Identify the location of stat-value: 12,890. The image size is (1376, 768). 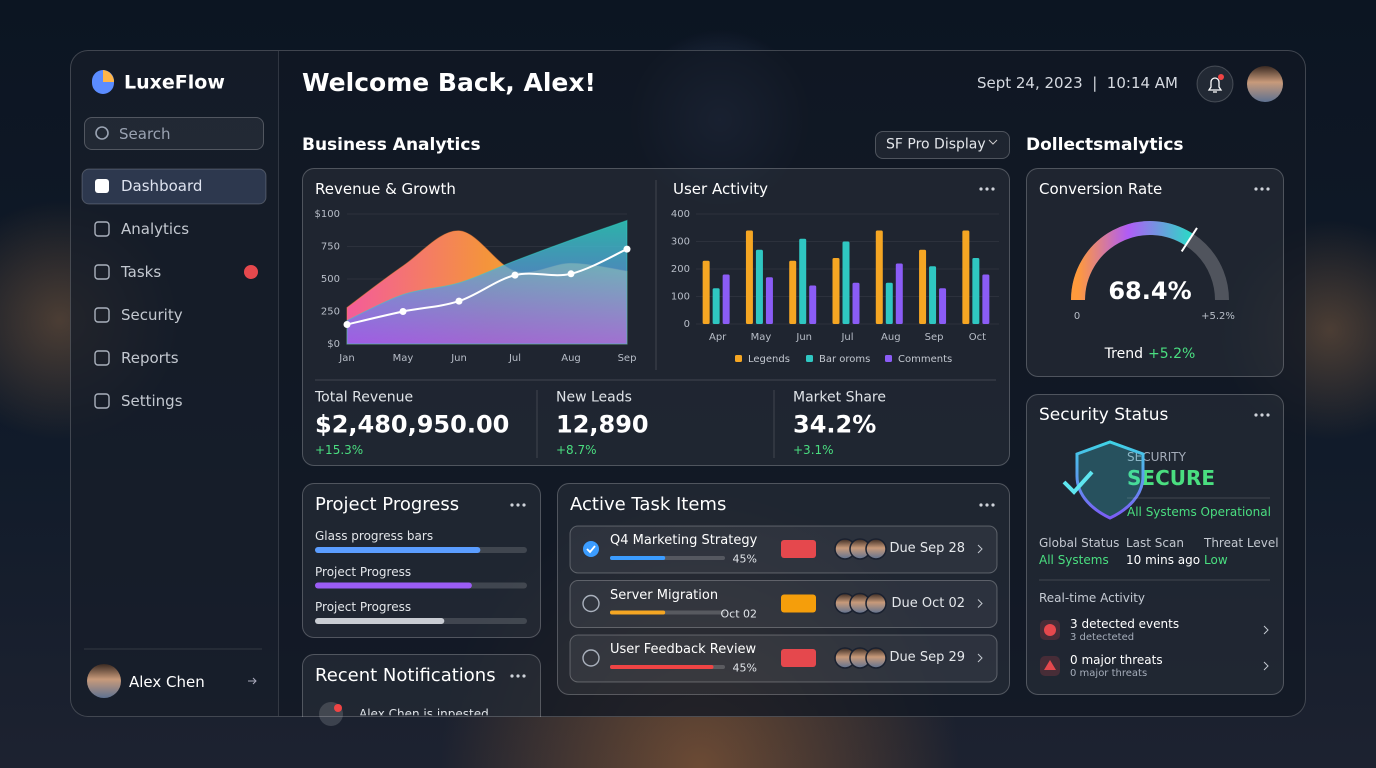
(602, 424).